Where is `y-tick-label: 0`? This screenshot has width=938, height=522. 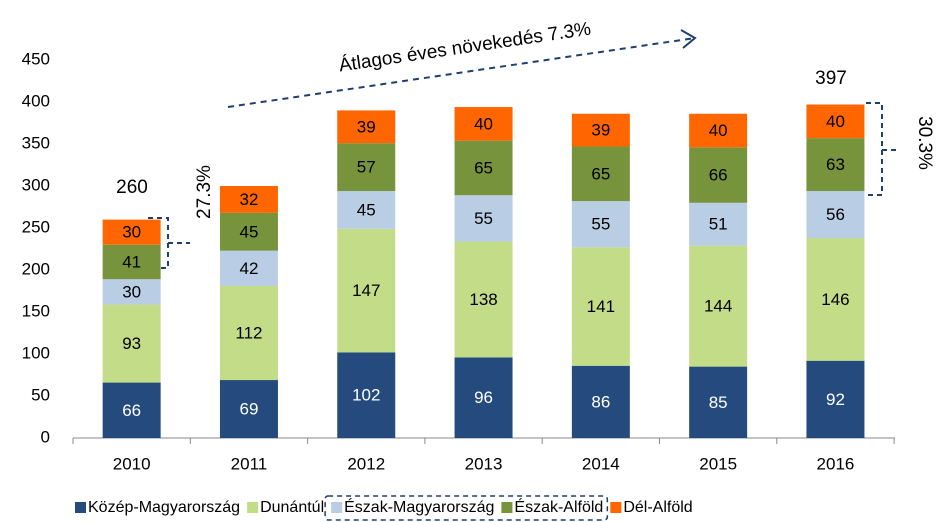 y-tick-label: 0 is located at coordinates (45, 436).